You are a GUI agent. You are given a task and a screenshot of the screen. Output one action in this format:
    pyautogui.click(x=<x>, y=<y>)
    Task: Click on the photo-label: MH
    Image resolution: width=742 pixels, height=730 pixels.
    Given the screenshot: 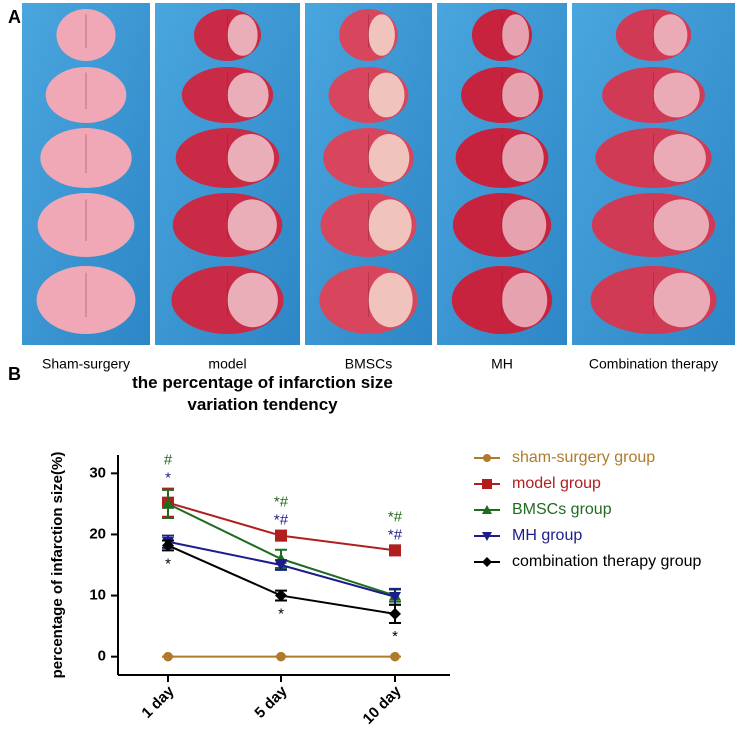 What is the action you would take?
    pyautogui.click(x=502, y=364)
    